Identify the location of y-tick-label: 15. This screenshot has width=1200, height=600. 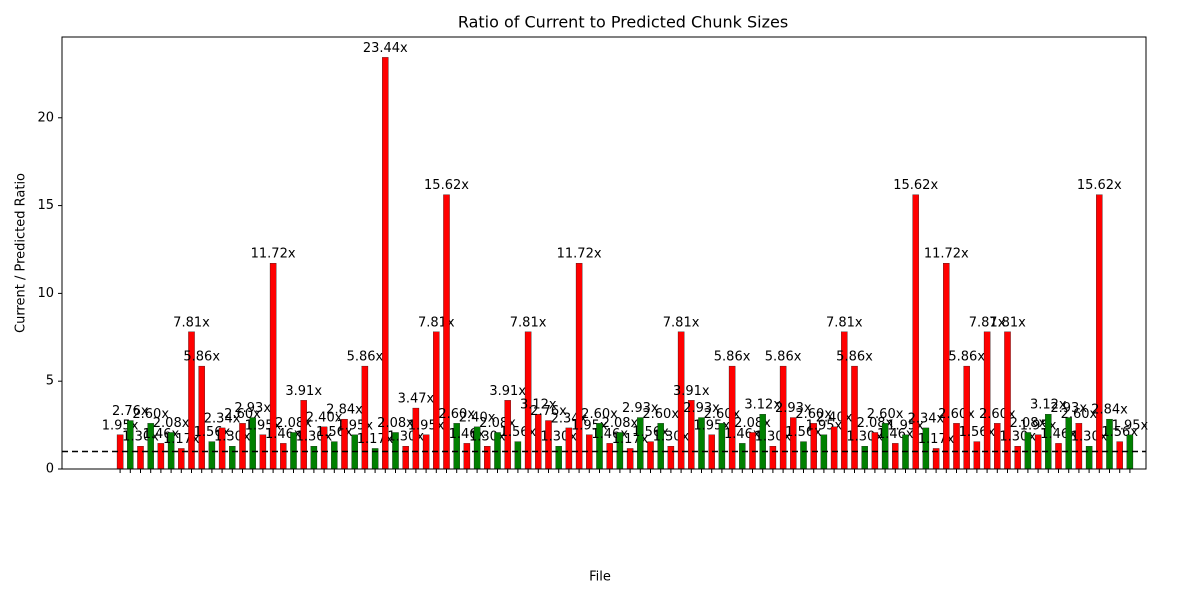
(45, 205).